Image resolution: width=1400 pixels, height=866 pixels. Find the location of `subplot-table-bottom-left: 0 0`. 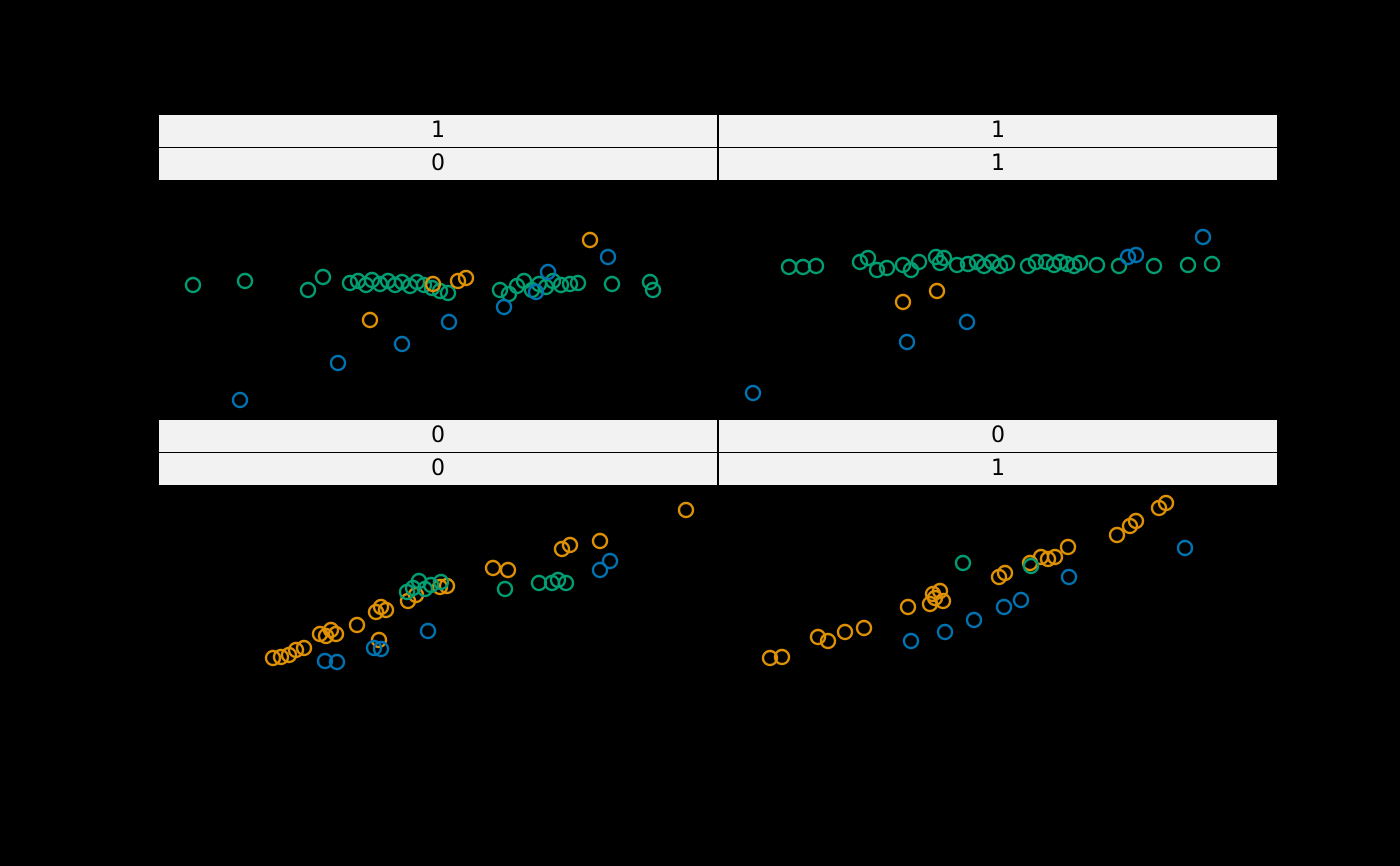

subplot-table-bottom-left: 0 0 is located at coordinates (438, 452).